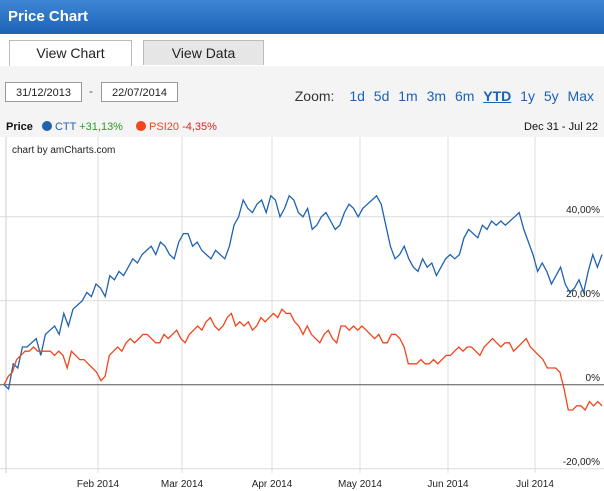 The height and width of the screenshot is (491, 604). I want to click on legend-item-ctt: CTT +31,13%, so click(83, 127).